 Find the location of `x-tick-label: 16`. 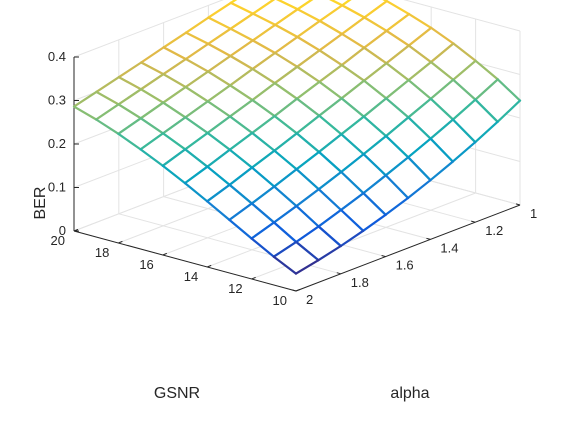

x-tick-label: 16 is located at coordinates (146, 264).